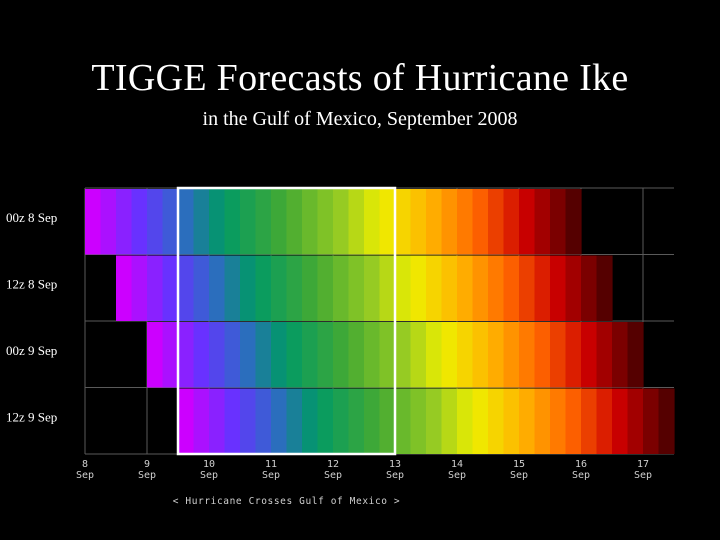 This screenshot has height=540, width=720. Describe the element at coordinates (271, 464) in the screenshot. I see `tick-label-day-11: 11` at that location.